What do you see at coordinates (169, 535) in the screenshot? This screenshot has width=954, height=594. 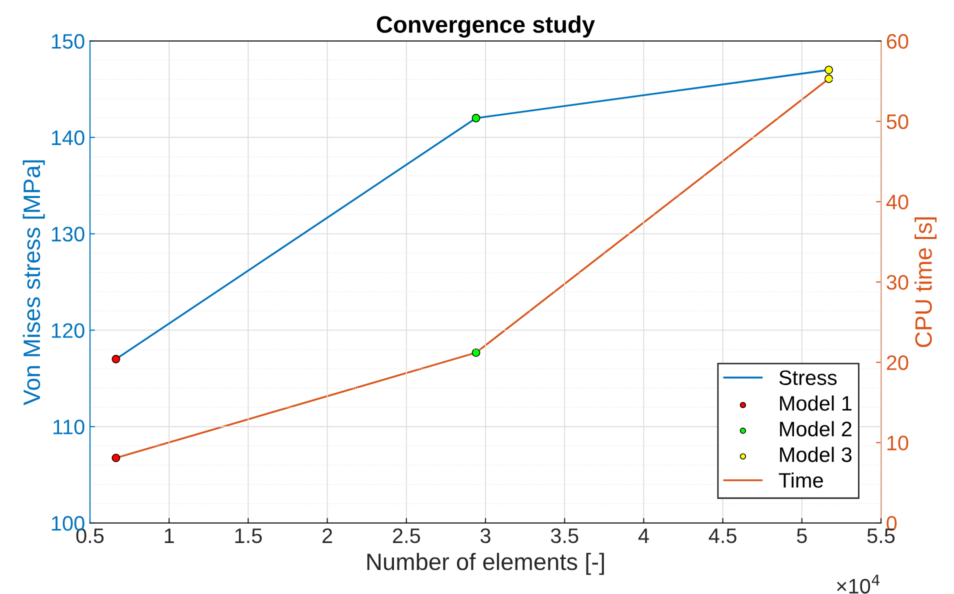 I see `x-tick-label: 1` at bounding box center [169, 535].